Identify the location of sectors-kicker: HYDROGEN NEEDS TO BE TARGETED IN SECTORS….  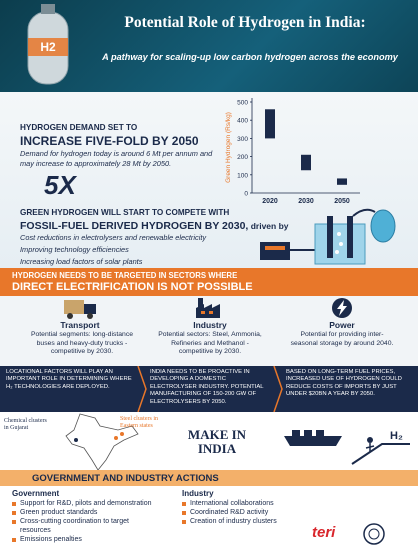
(125, 275).